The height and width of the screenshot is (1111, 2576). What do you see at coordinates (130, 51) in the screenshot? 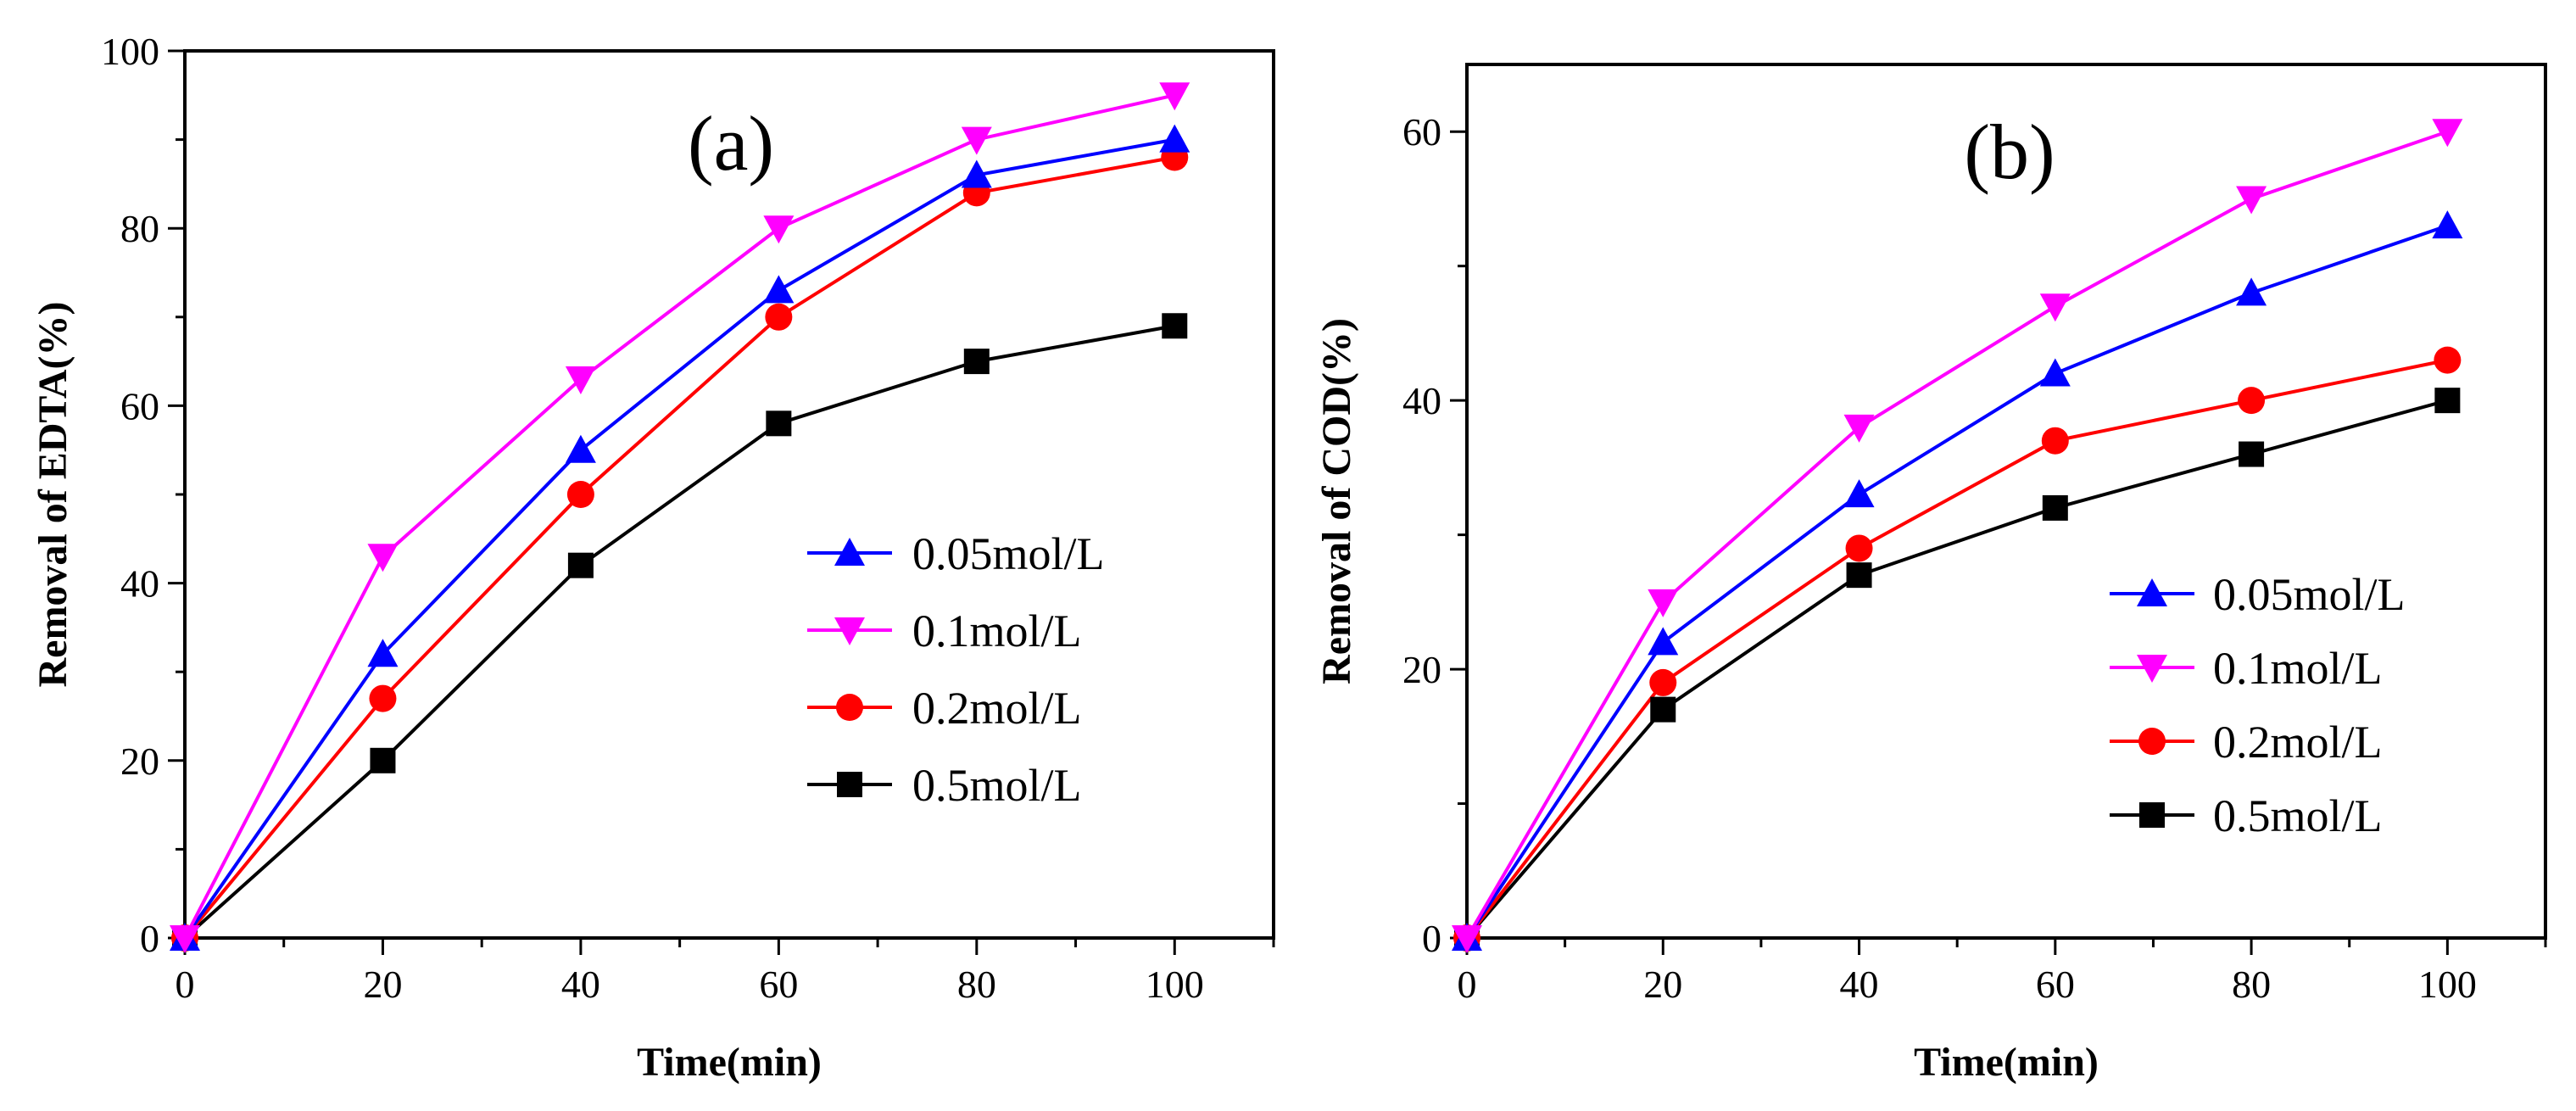
I see `y-tick-label: 100` at bounding box center [130, 51].